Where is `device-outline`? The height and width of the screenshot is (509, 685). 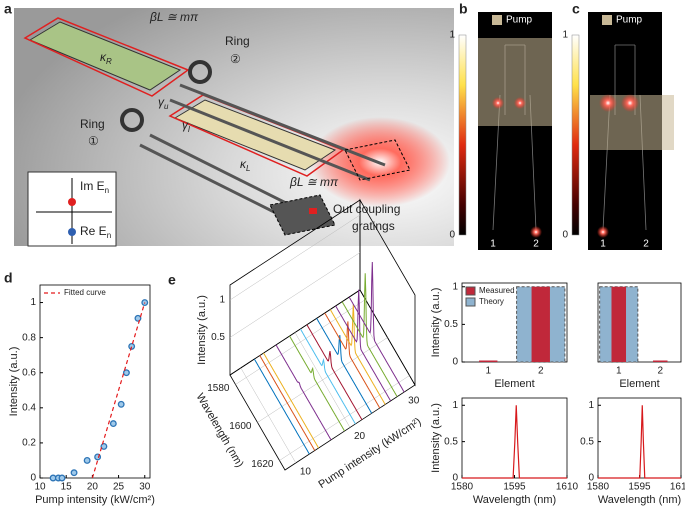 device-outline is located at coordinates (624, 137).